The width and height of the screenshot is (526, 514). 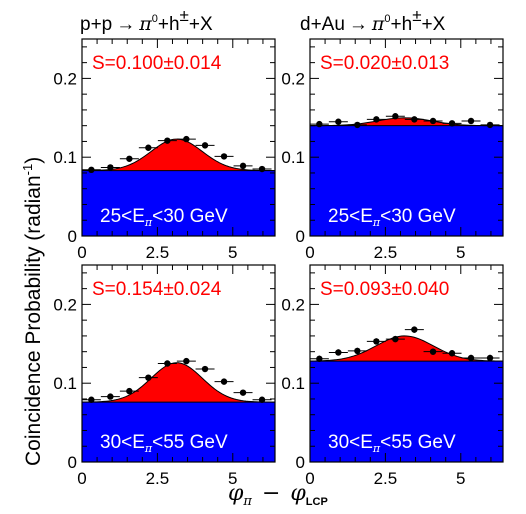 I want to click on y-axis-title-close: ), so click(x=33, y=160).